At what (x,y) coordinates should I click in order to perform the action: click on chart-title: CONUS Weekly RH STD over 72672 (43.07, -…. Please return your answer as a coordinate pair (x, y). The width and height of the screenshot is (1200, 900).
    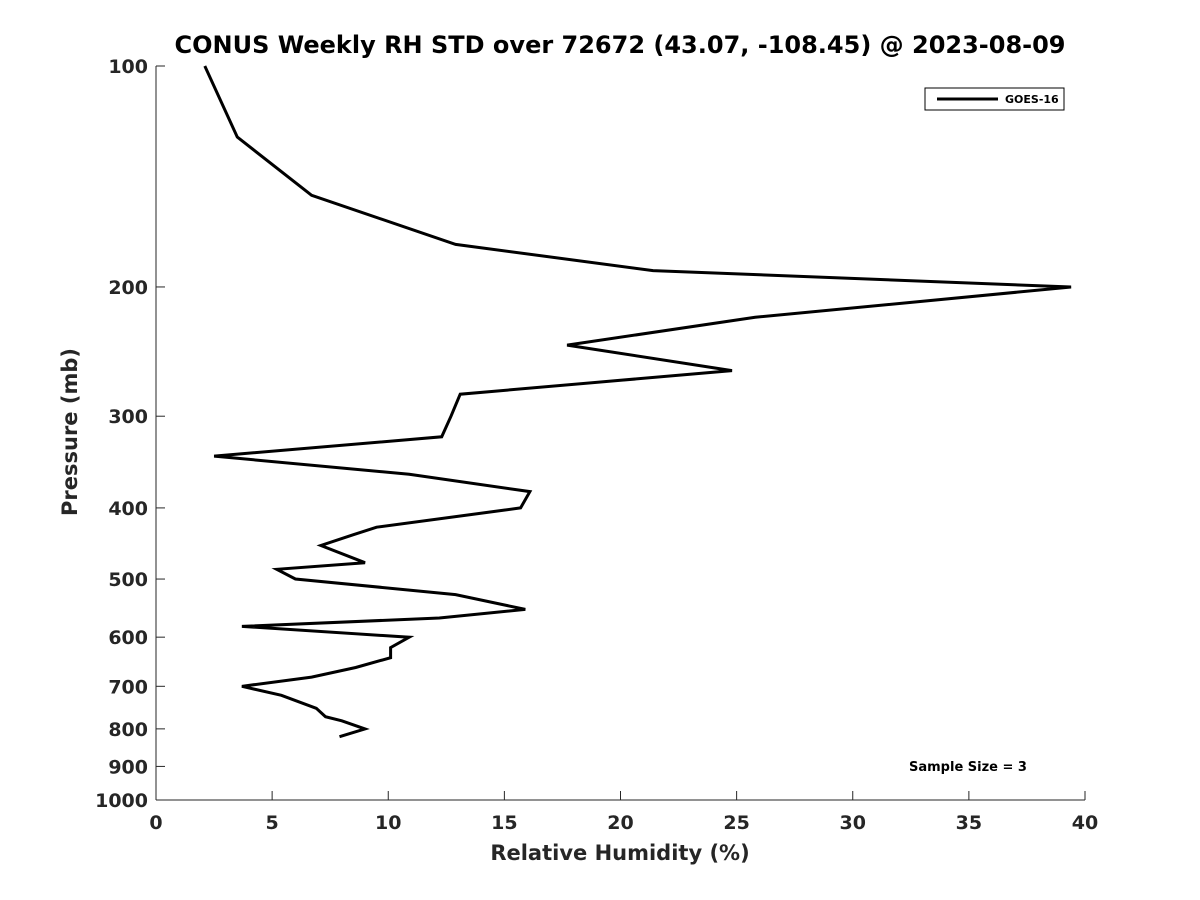
    Looking at the image, I should click on (619, 45).